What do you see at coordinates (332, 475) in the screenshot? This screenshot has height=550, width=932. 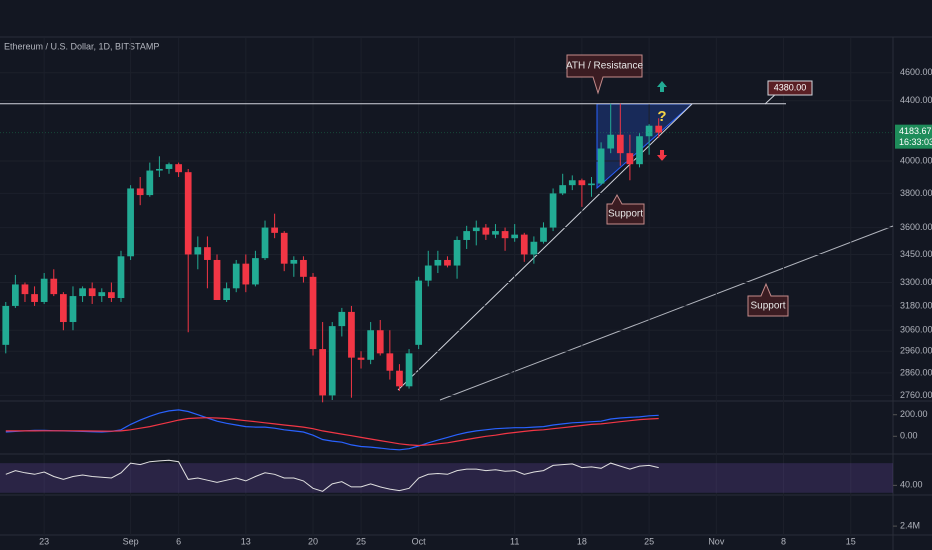 I see `rsi-line` at bounding box center [332, 475].